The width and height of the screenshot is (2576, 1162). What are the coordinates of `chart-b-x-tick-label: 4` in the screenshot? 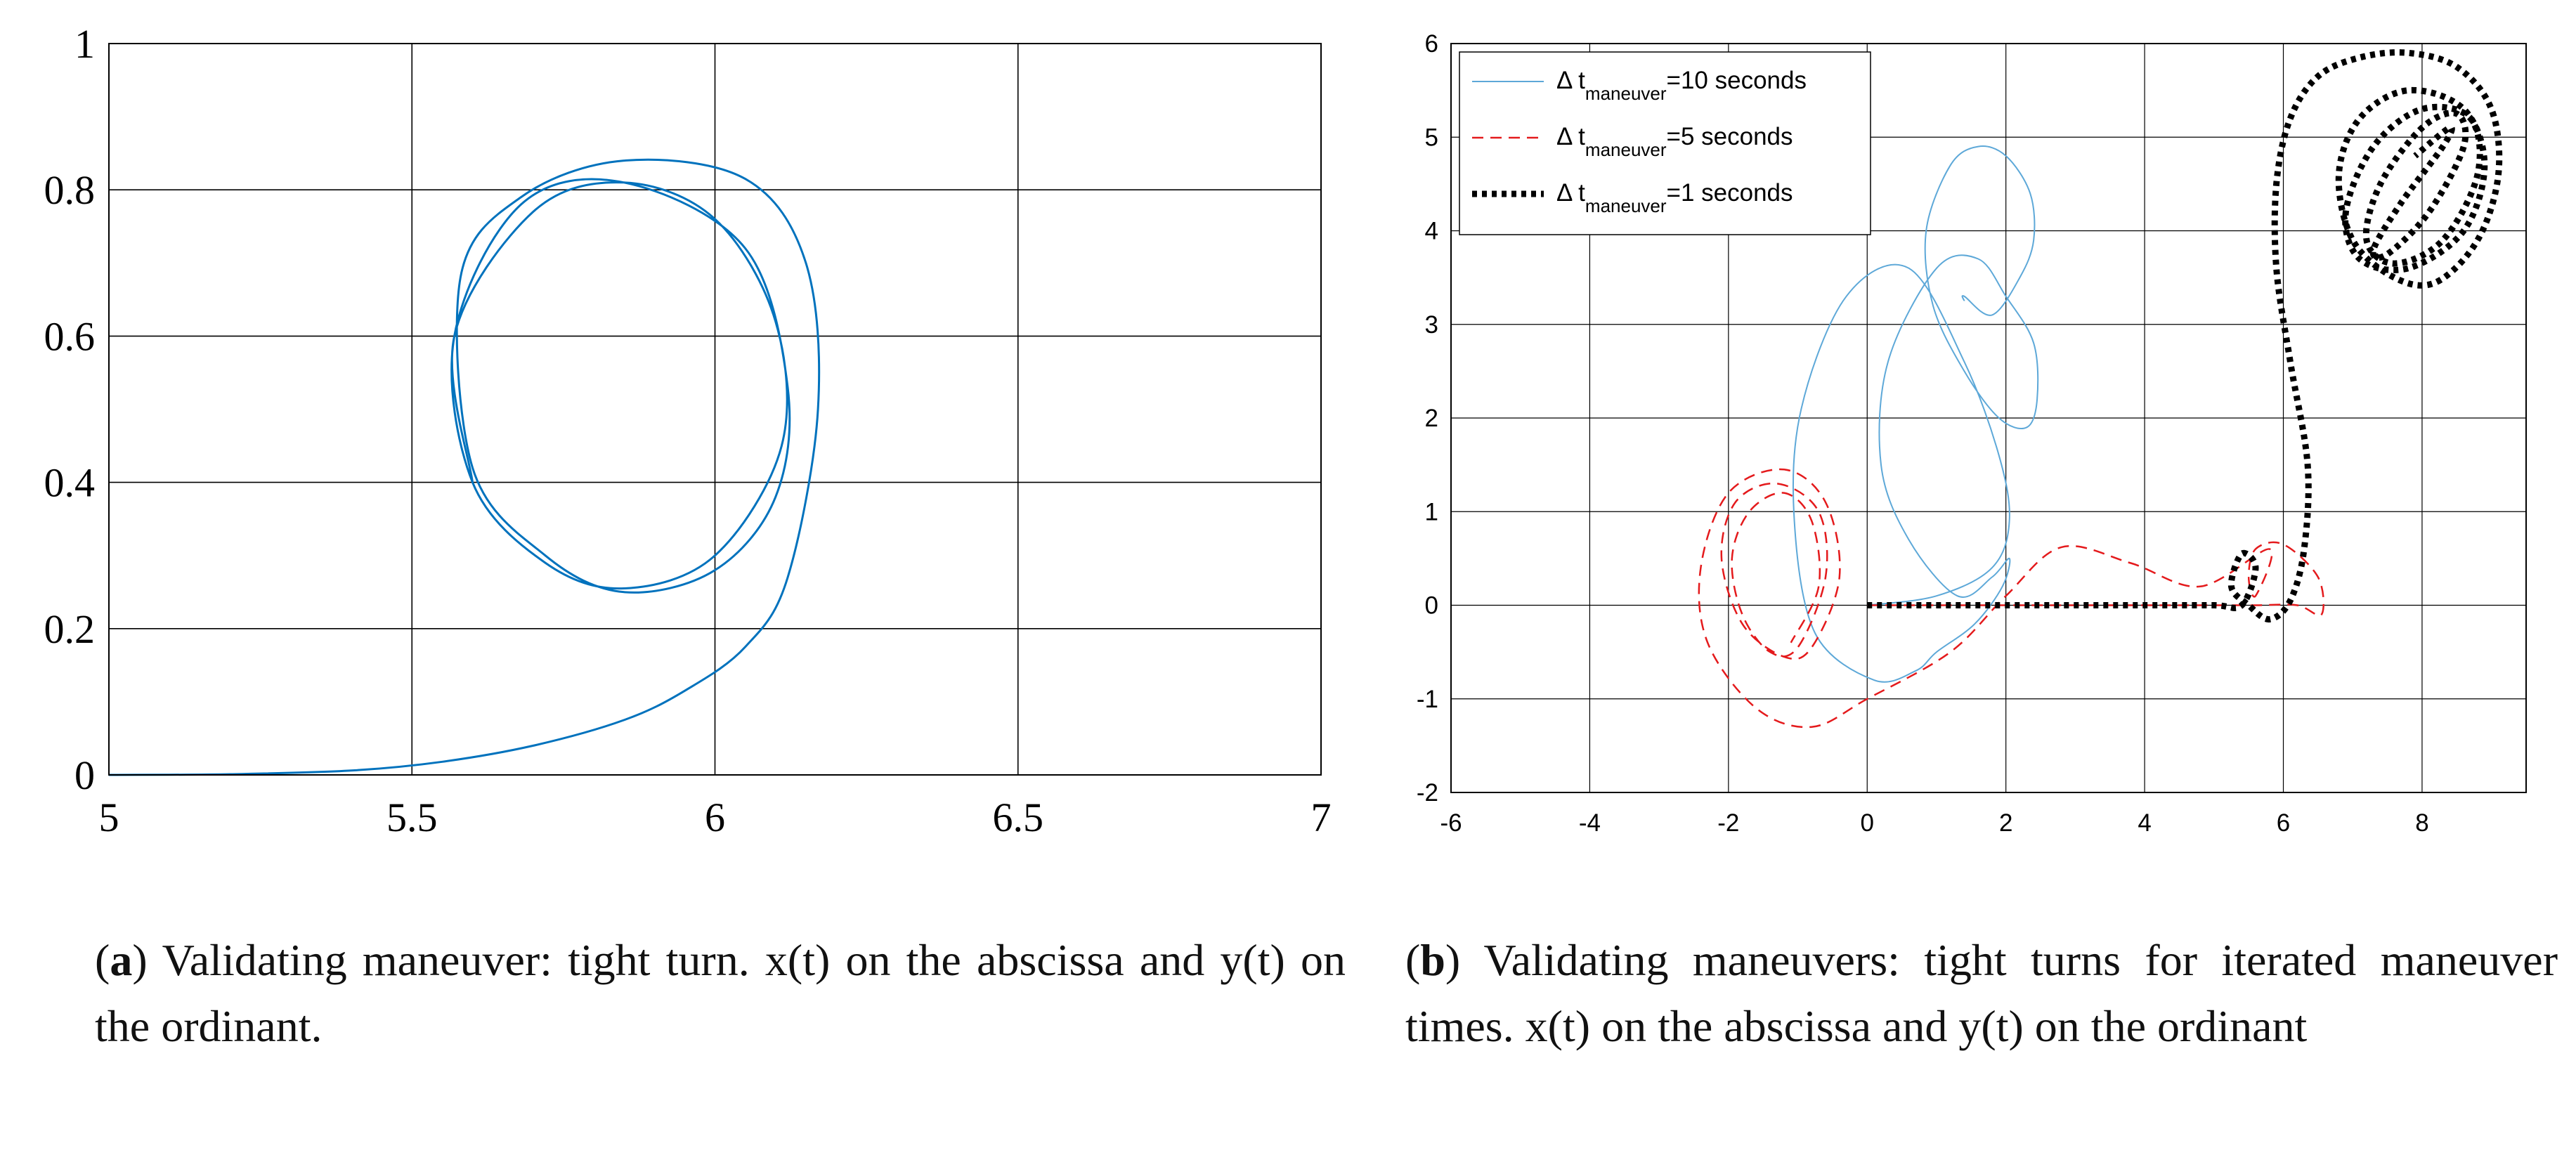 It's located at (2144, 823).